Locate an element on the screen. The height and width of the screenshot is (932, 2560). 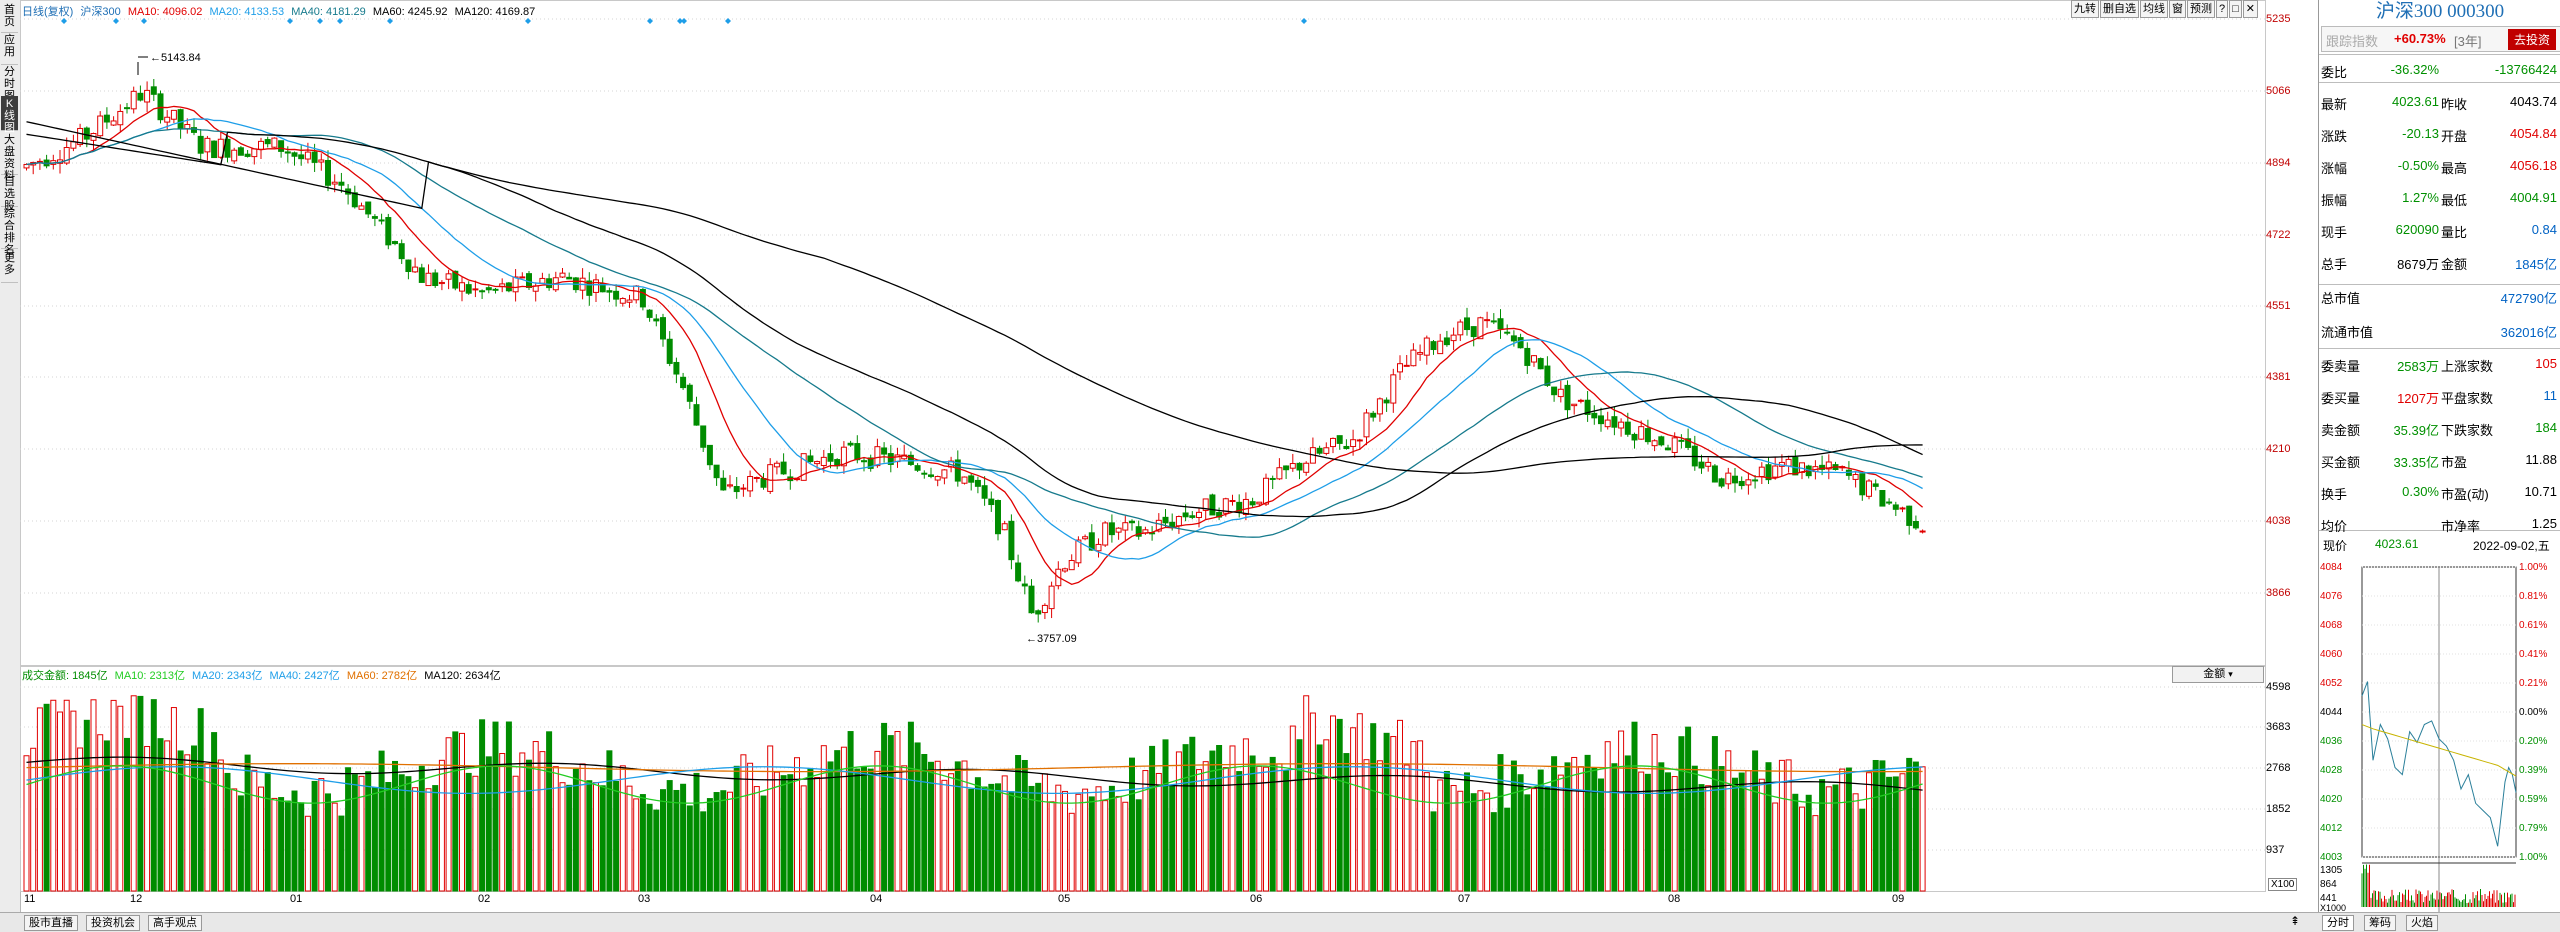
tab-chips: 筹码 is located at coordinates (2380, 923).